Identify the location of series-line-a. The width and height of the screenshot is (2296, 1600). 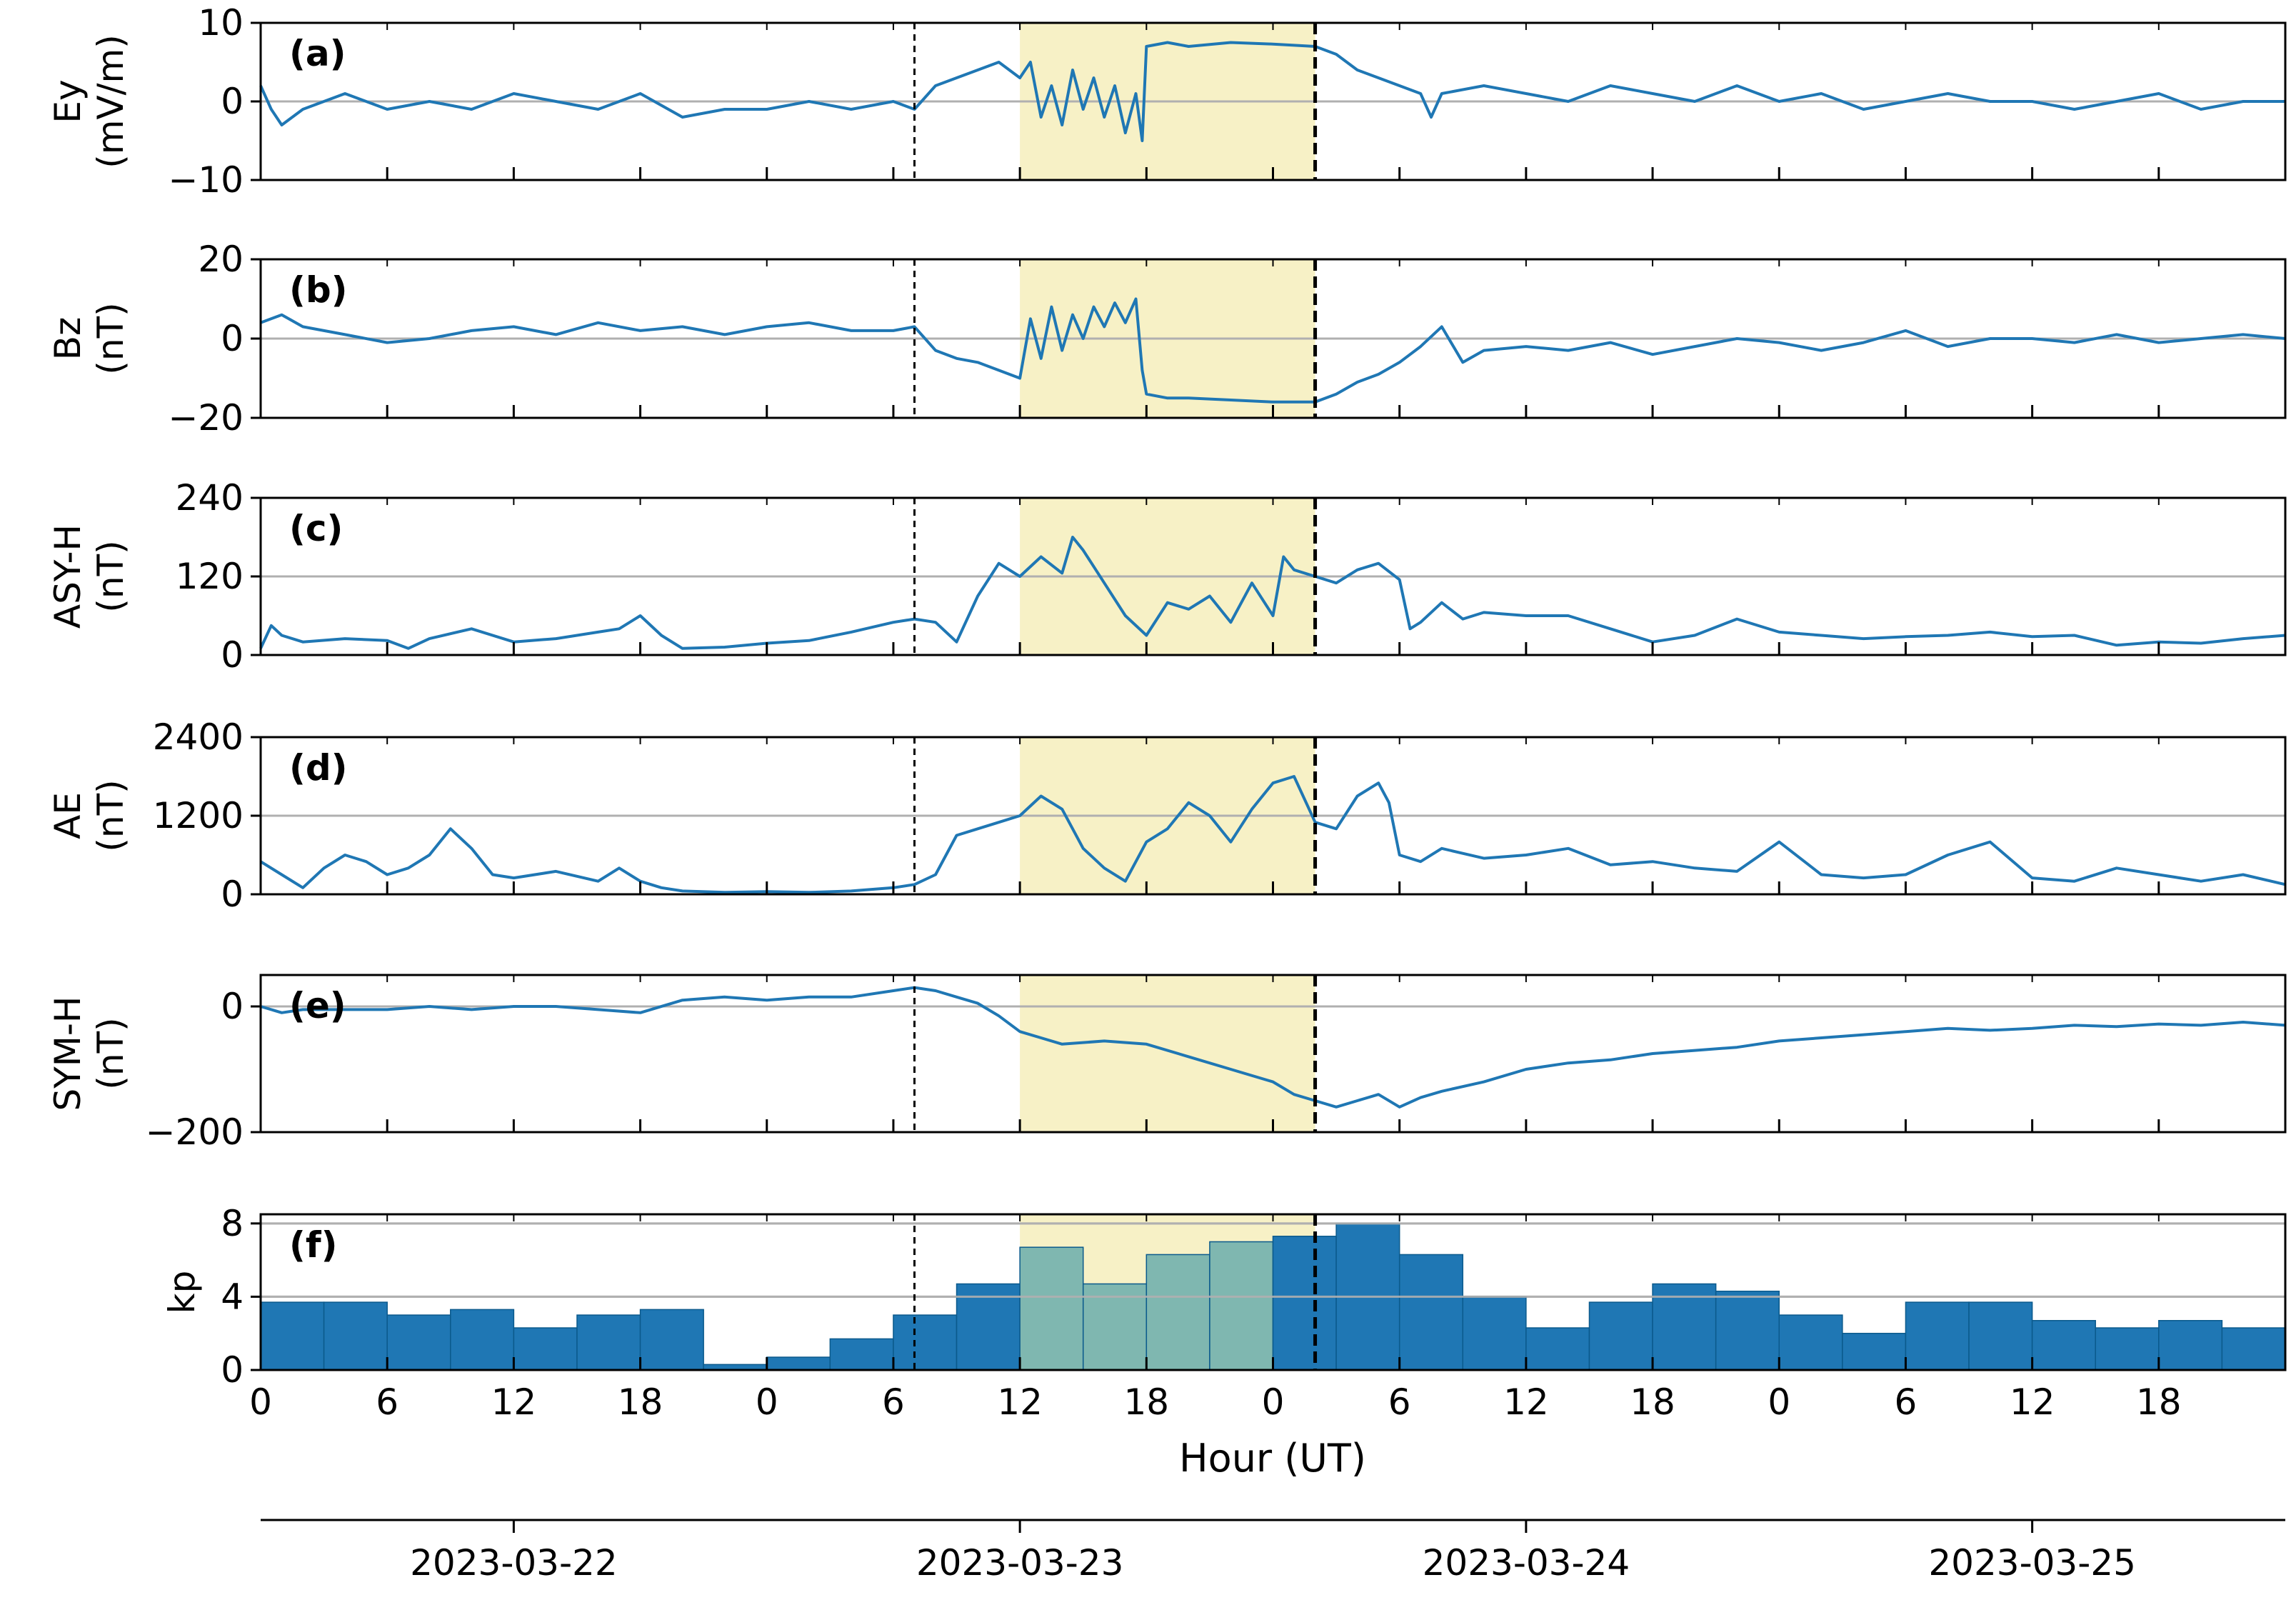
(1272, 91).